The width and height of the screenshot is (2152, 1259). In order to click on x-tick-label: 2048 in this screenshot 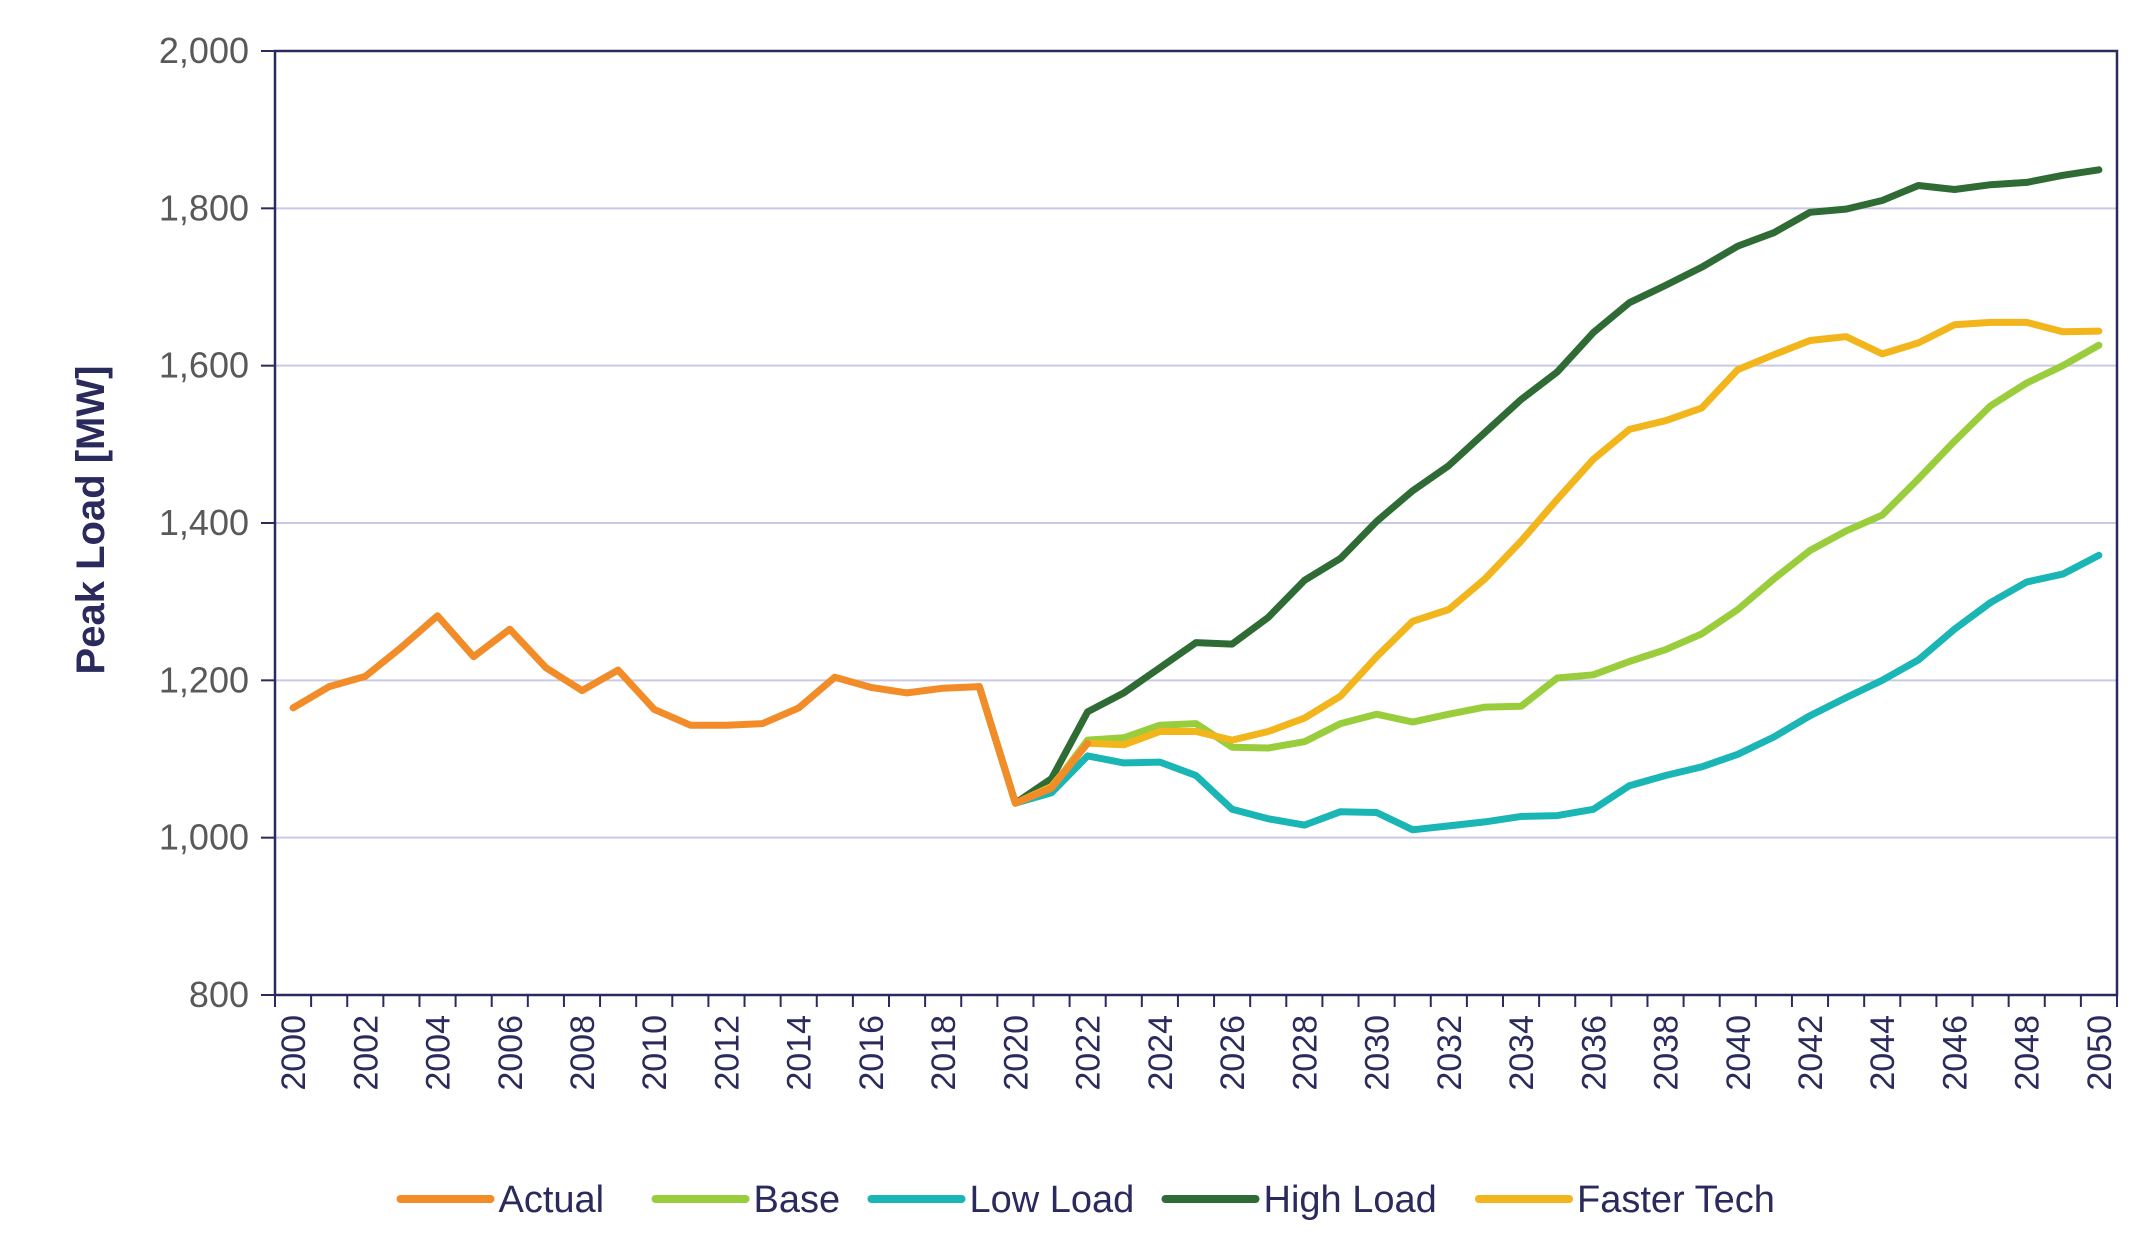, I will do `click(2028, 1053)`.